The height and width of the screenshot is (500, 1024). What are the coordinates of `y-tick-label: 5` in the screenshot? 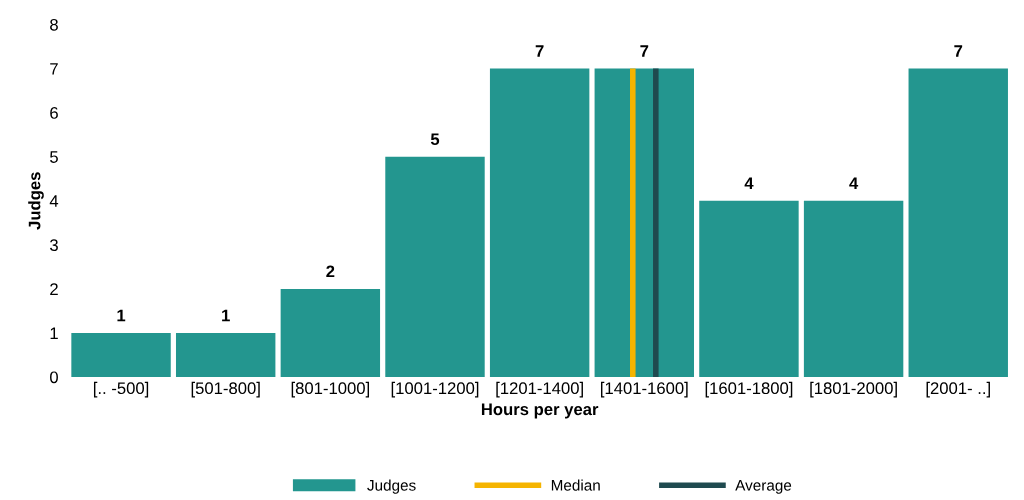 It's located at (54, 157).